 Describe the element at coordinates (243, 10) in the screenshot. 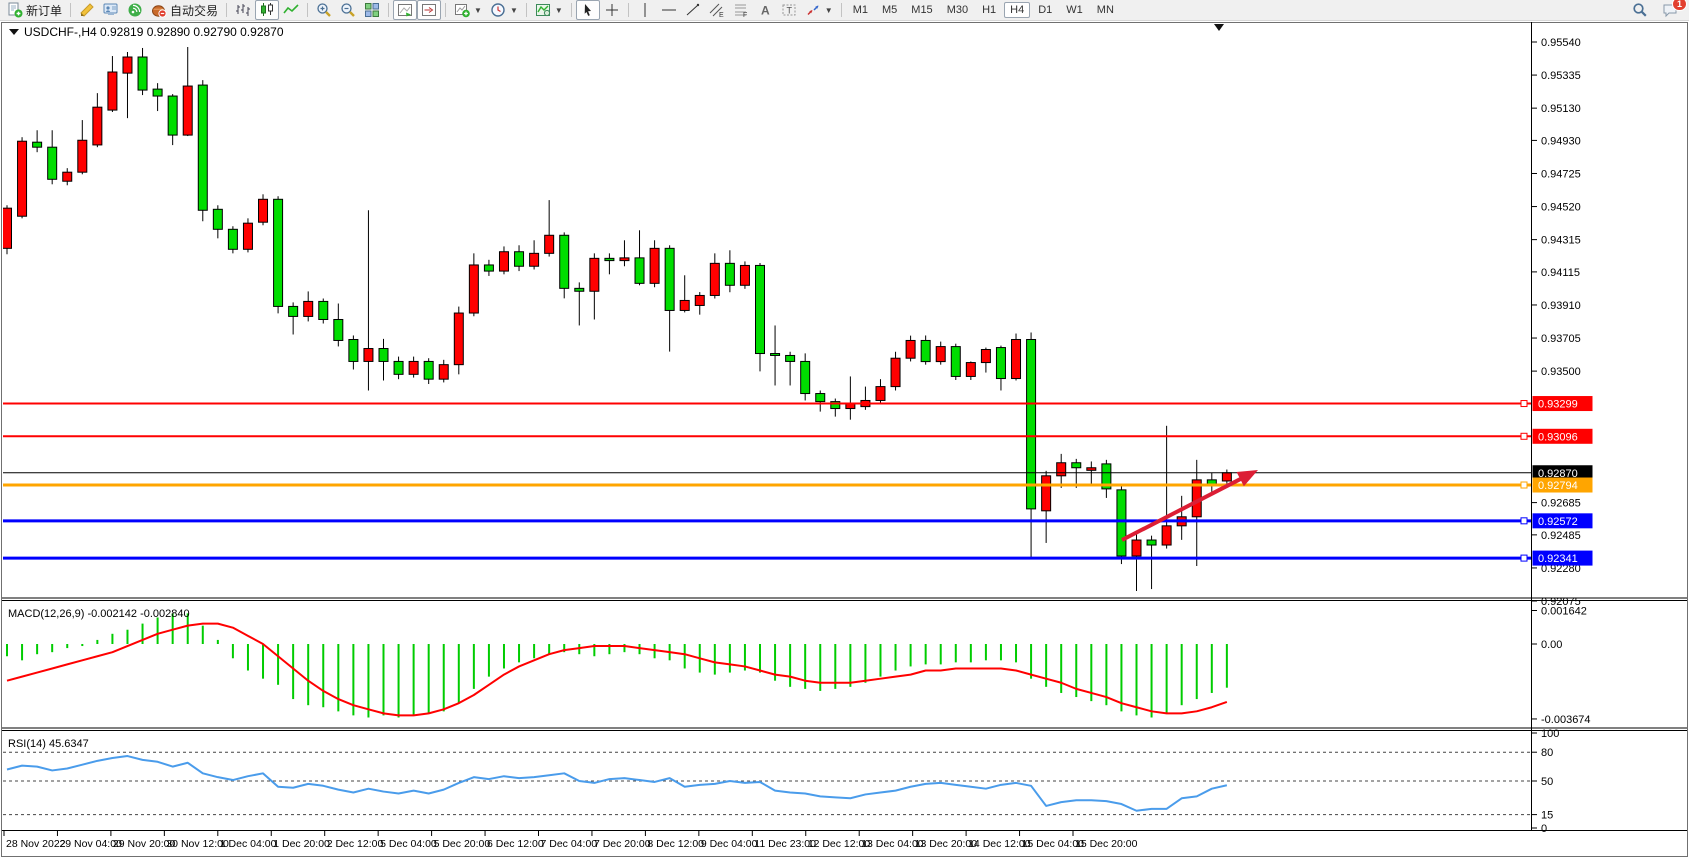

I see `bar-chart-button` at that location.